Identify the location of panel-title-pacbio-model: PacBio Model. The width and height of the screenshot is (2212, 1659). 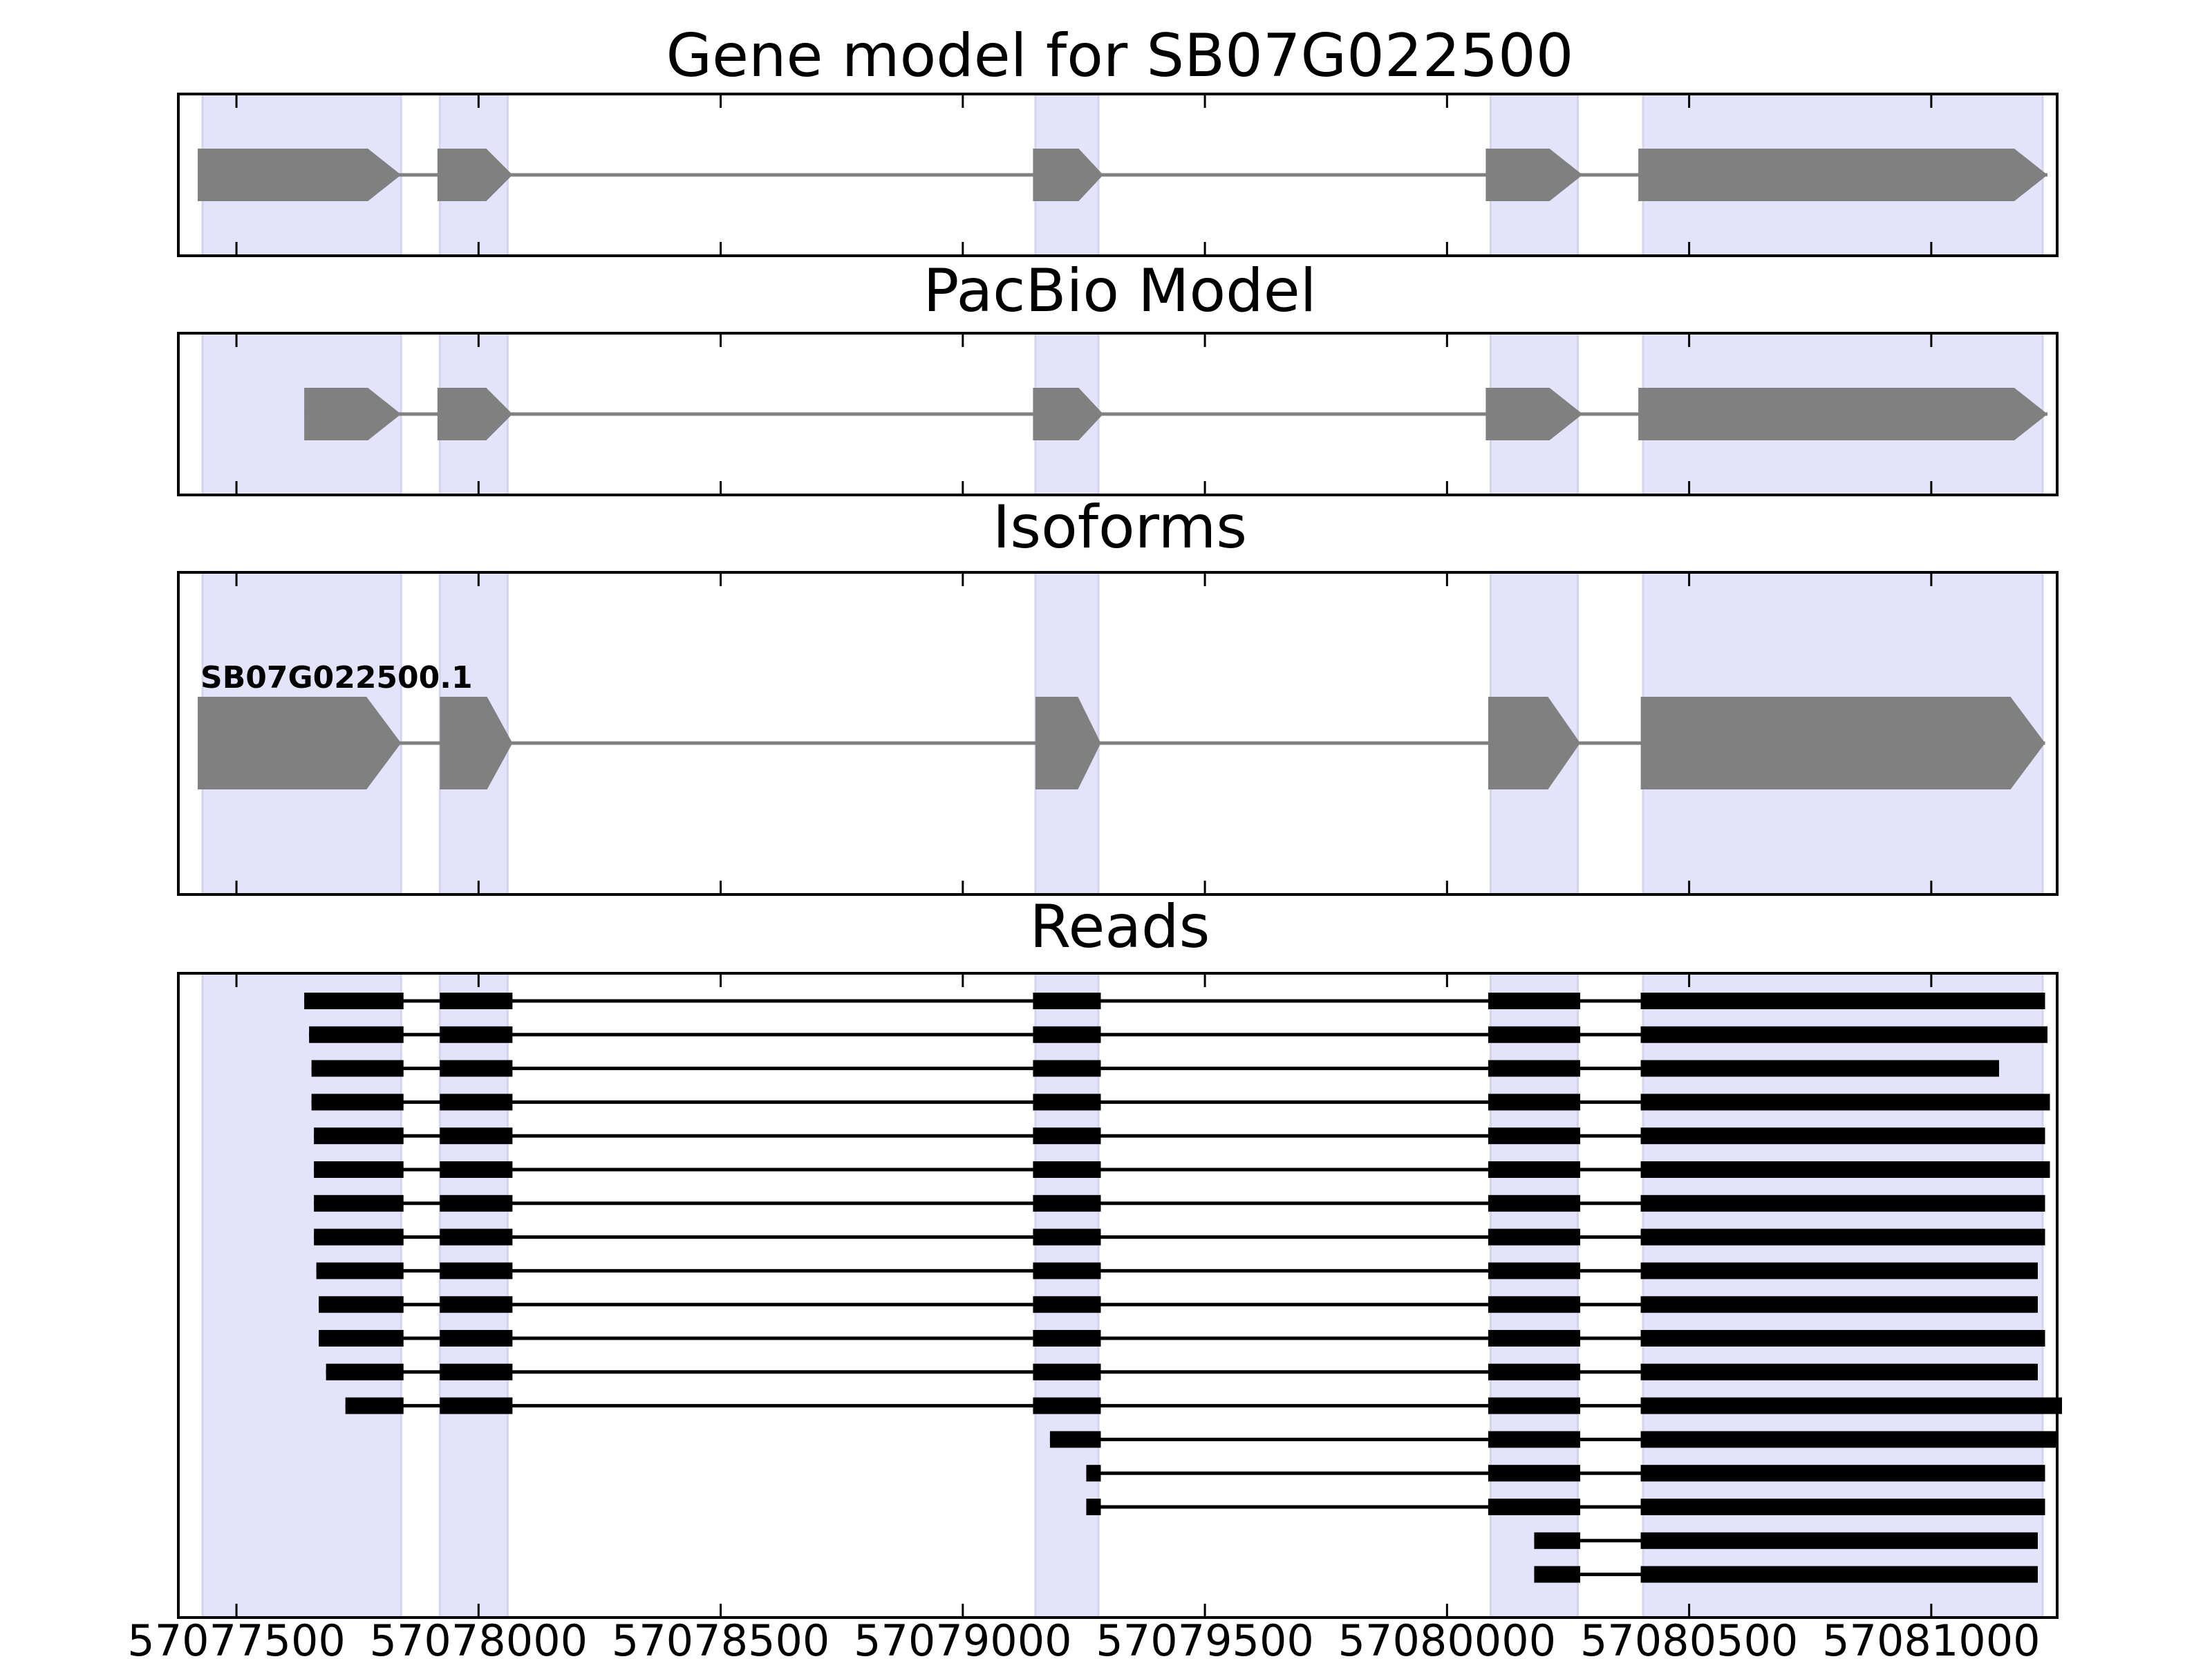
(1119, 291).